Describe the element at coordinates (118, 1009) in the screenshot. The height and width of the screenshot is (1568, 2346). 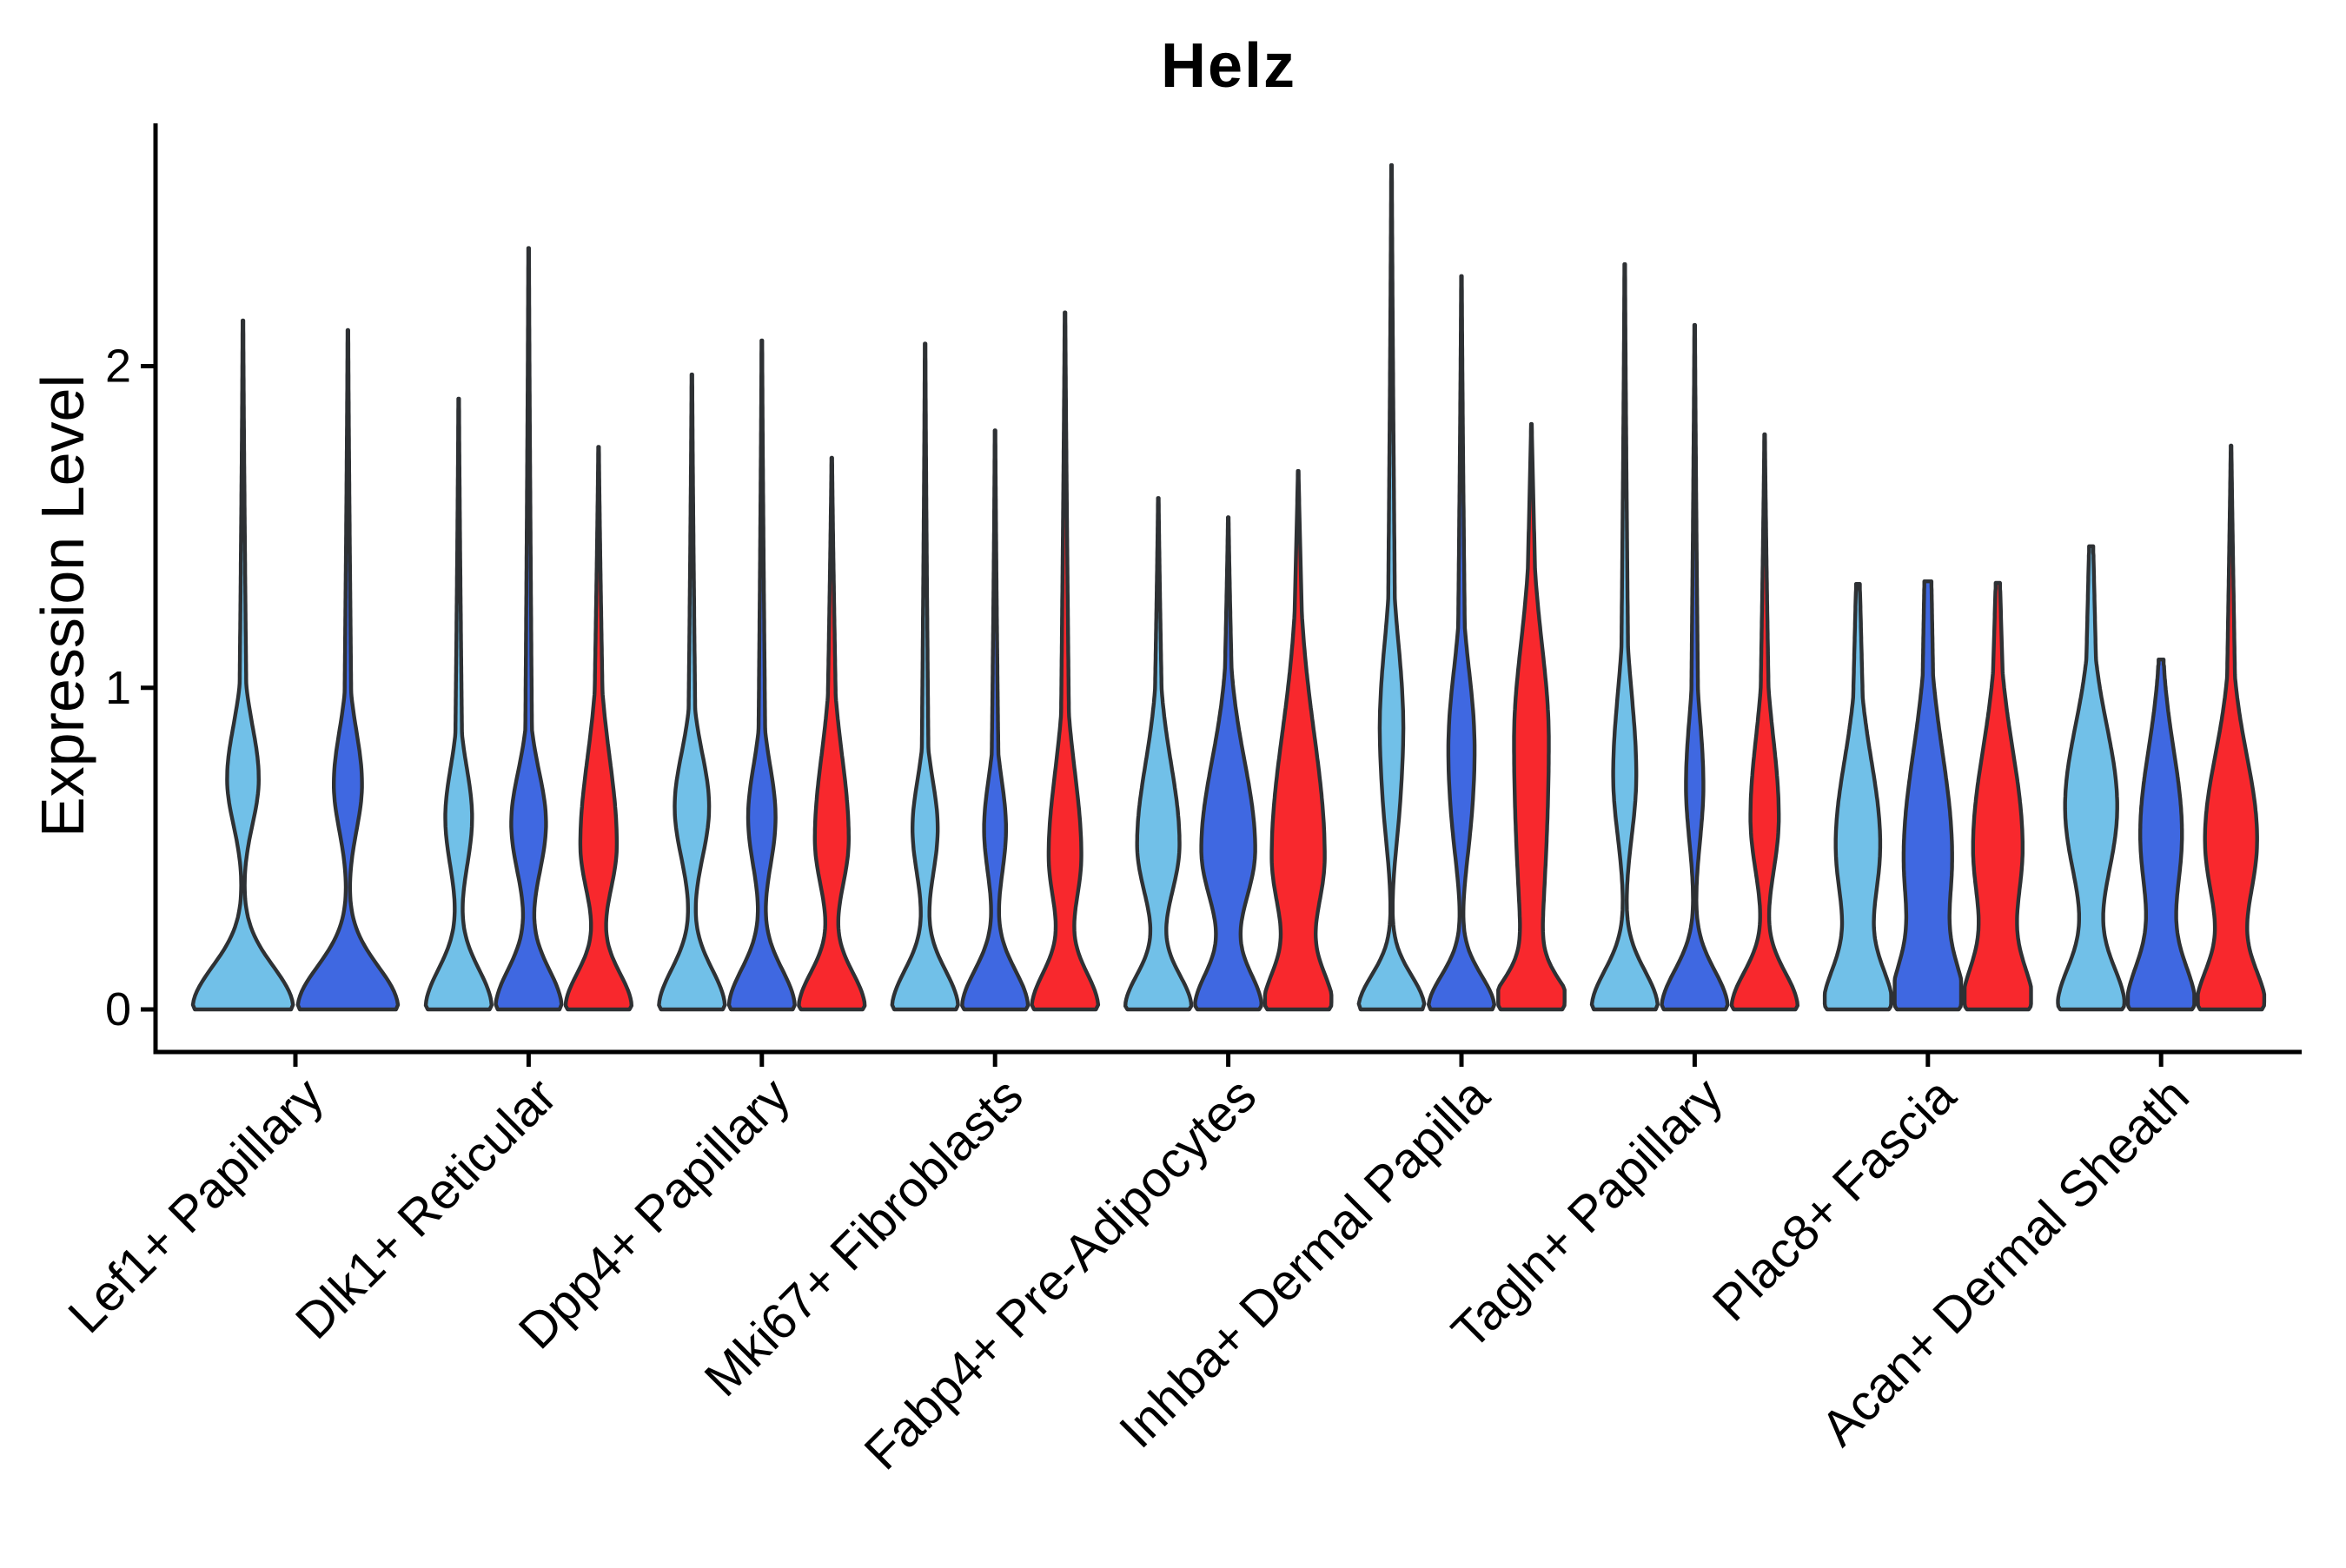
I see `svg-text: 0` at that location.